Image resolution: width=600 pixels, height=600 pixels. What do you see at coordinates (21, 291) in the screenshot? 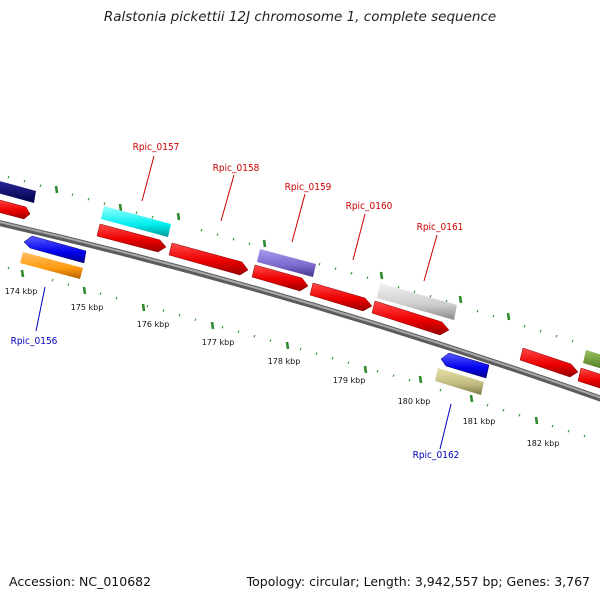
I see `scale-label: 174 kbp` at bounding box center [21, 291].